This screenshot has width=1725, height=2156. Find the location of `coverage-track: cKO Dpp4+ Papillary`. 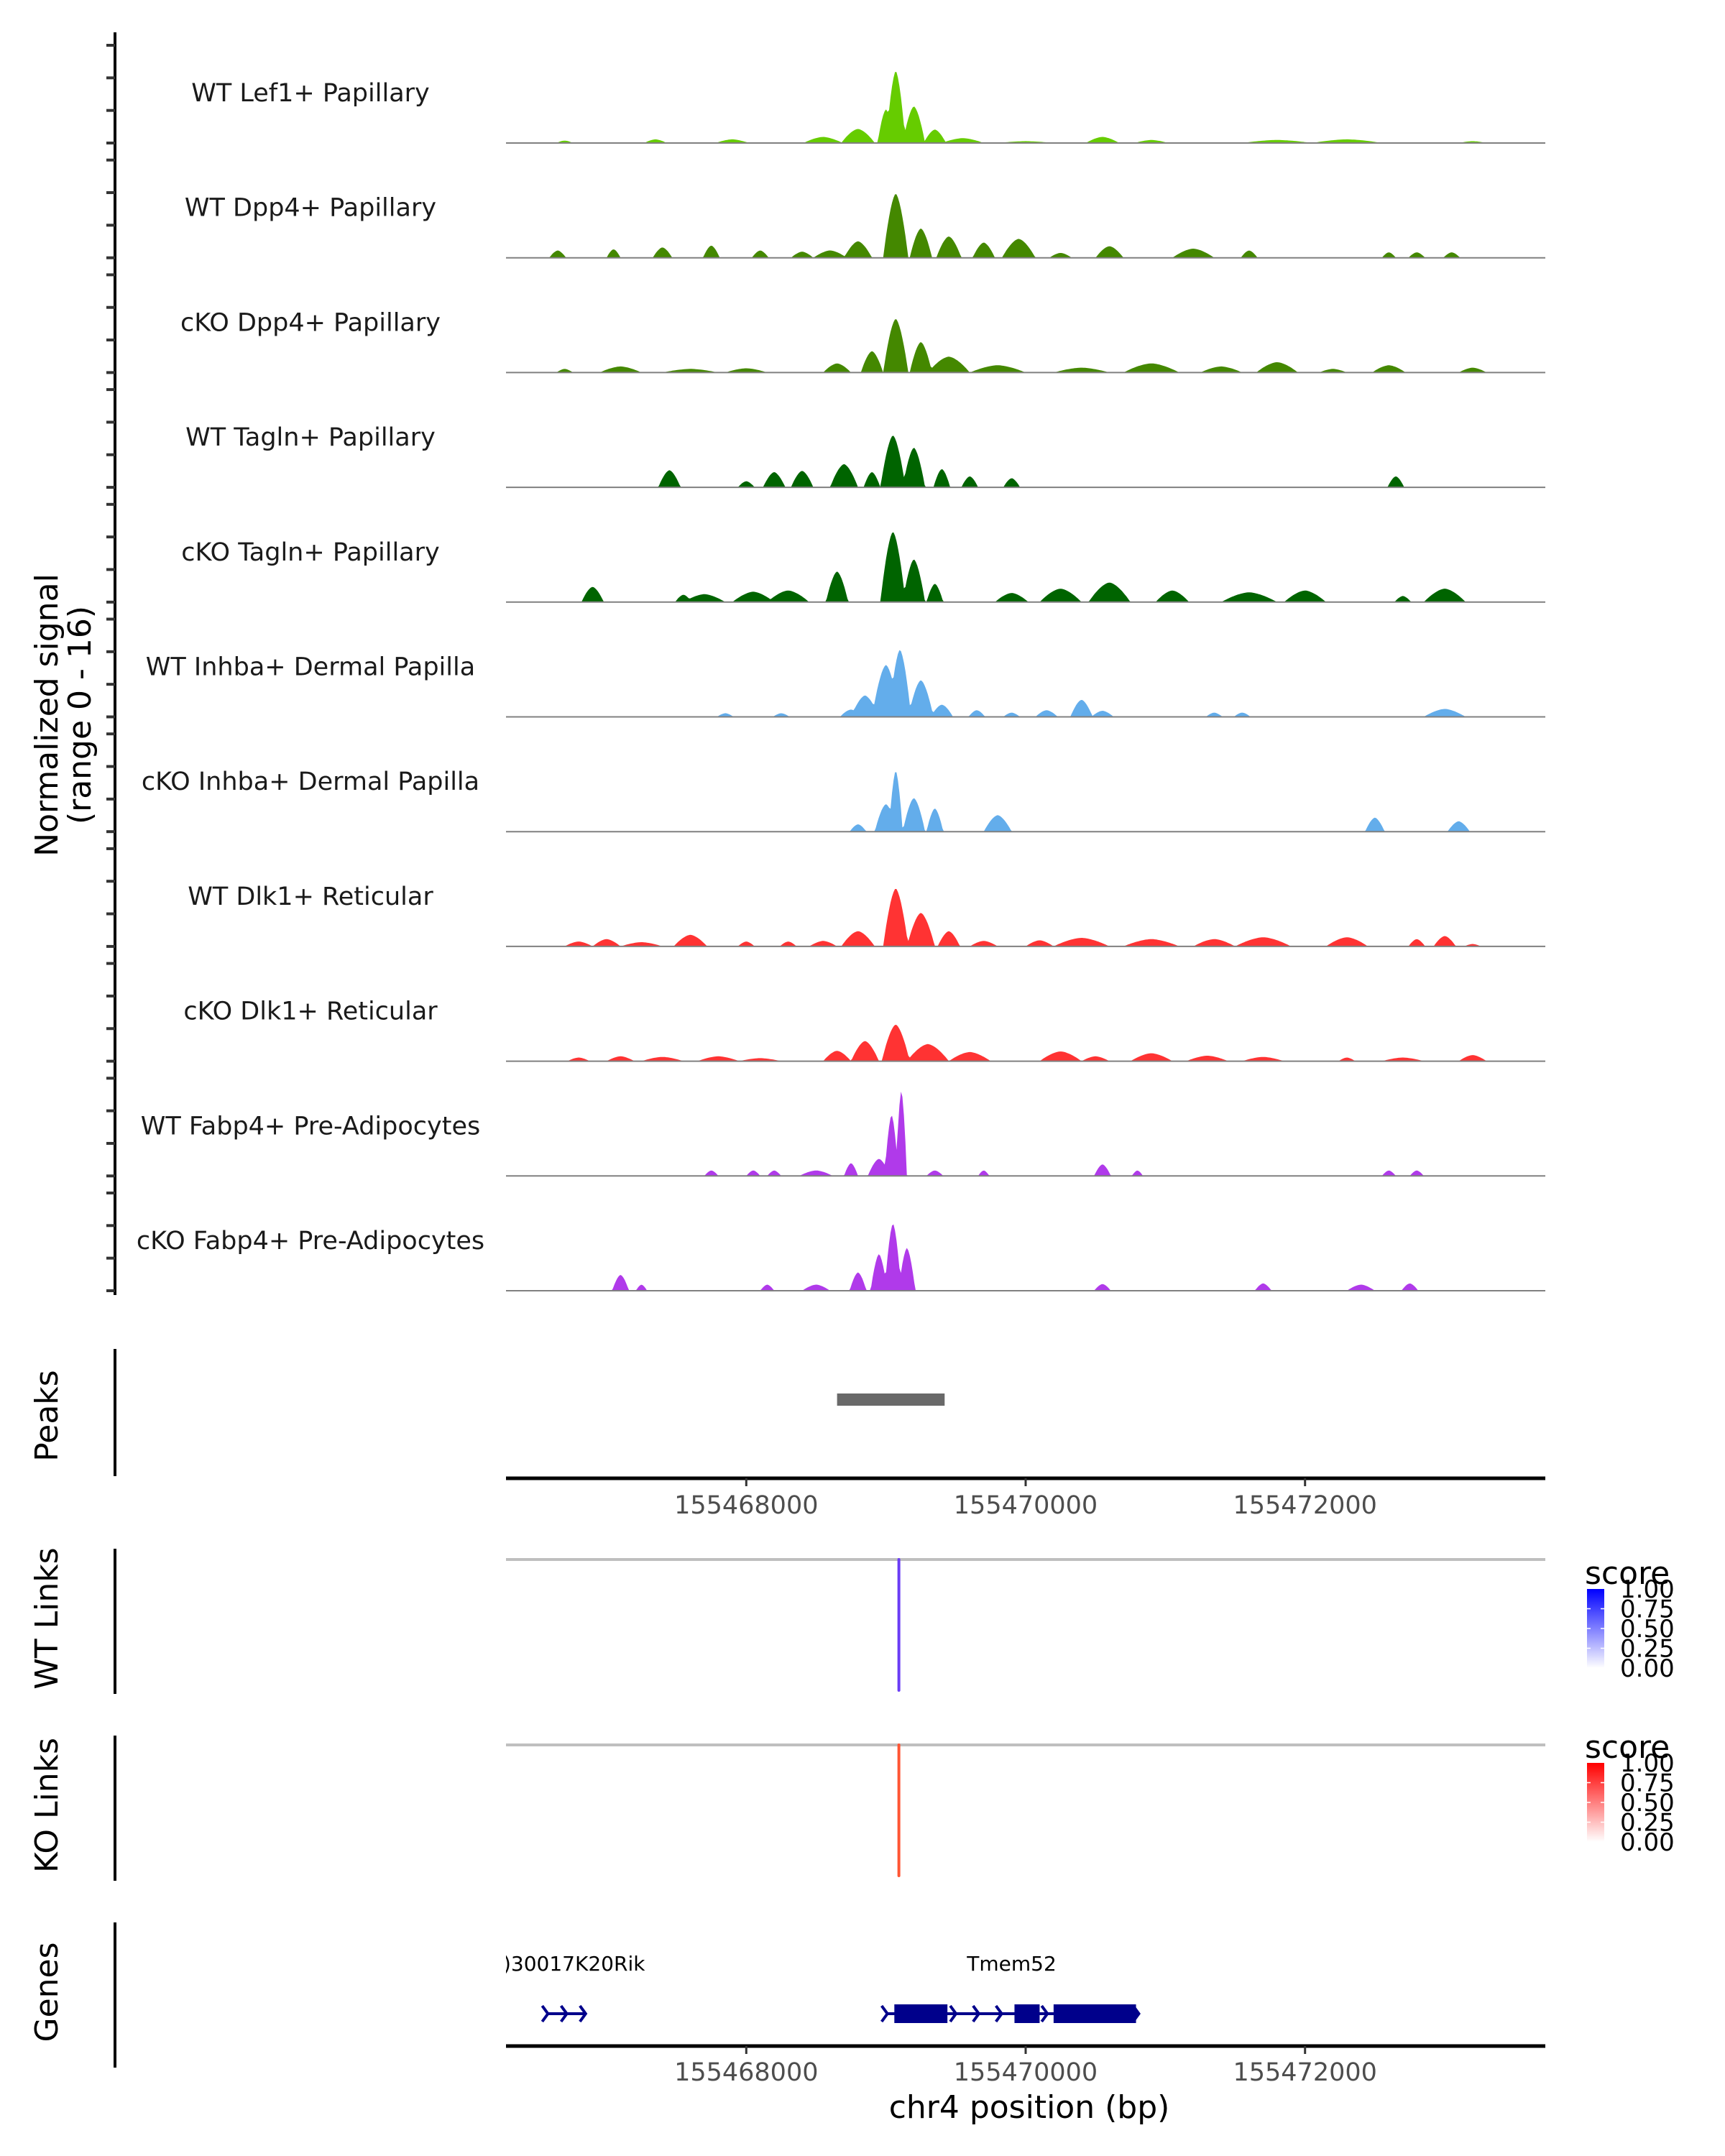

coverage-track: cKO Dpp4+ Papillary is located at coordinates (862, 341).